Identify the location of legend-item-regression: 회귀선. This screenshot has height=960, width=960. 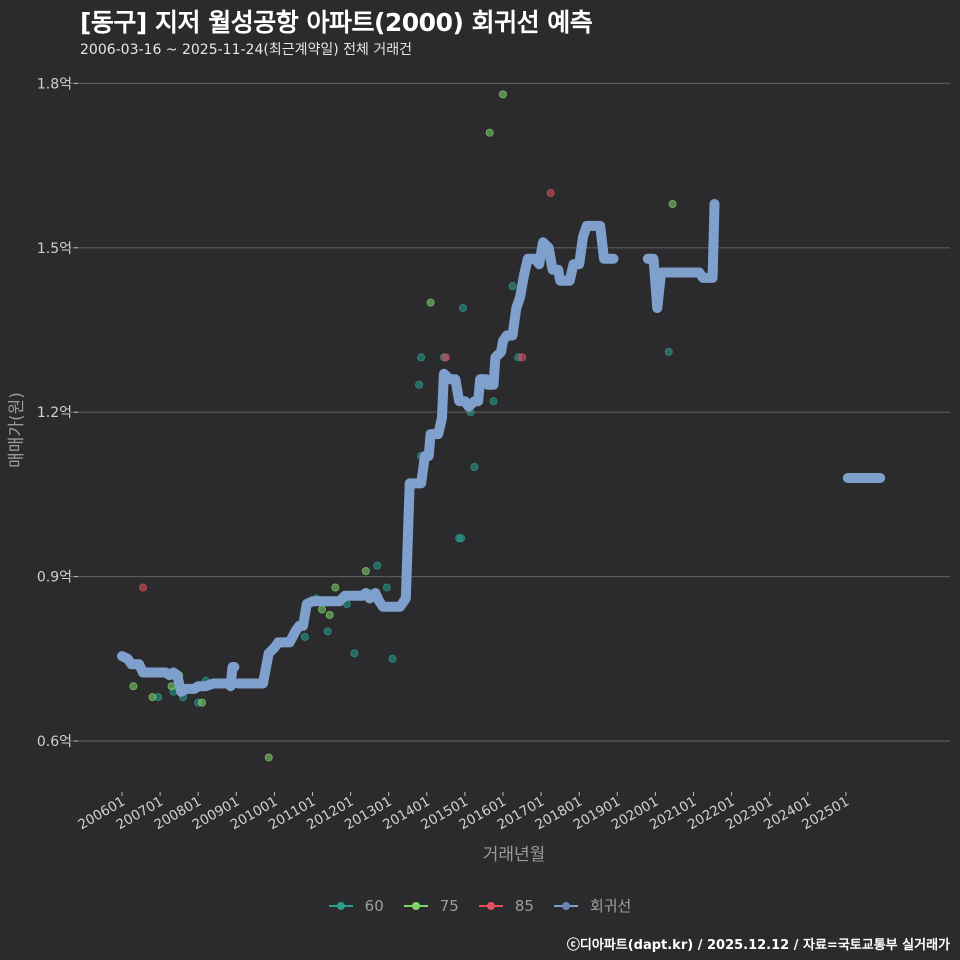
(592, 905).